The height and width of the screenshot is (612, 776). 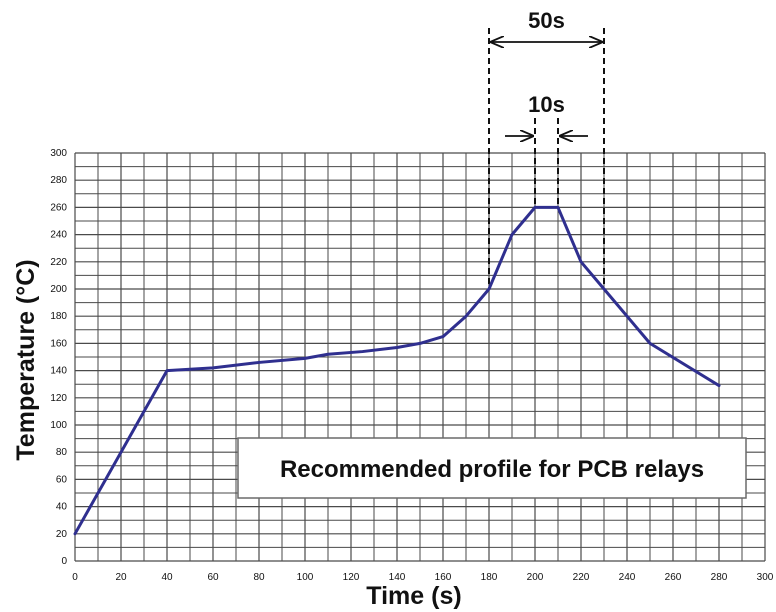 I want to click on outer-span-label: 50s, so click(x=546, y=20).